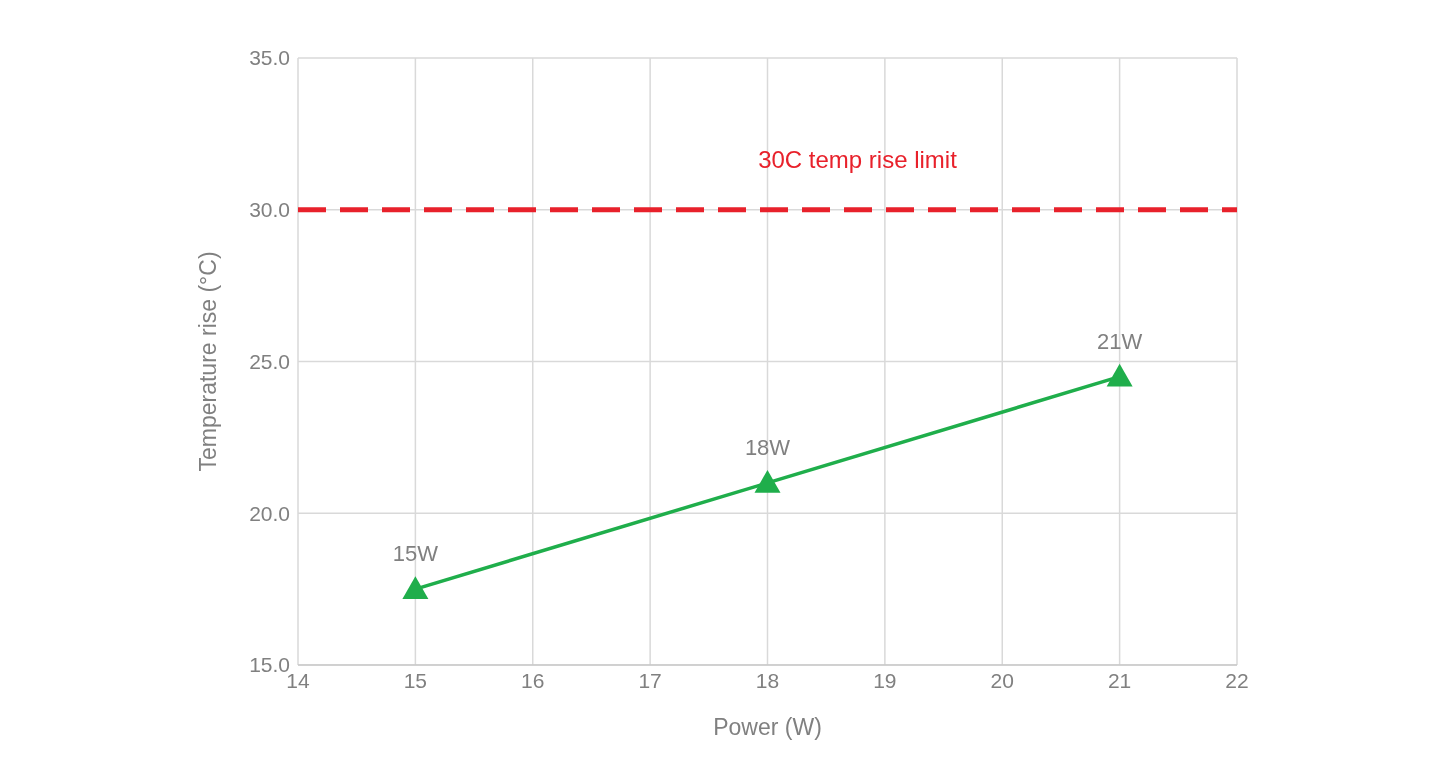  What do you see at coordinates (208, 361) in the screenshot?
I see `y-axis-title: Temperature rise (°C)` at bounding box center [208, 361].